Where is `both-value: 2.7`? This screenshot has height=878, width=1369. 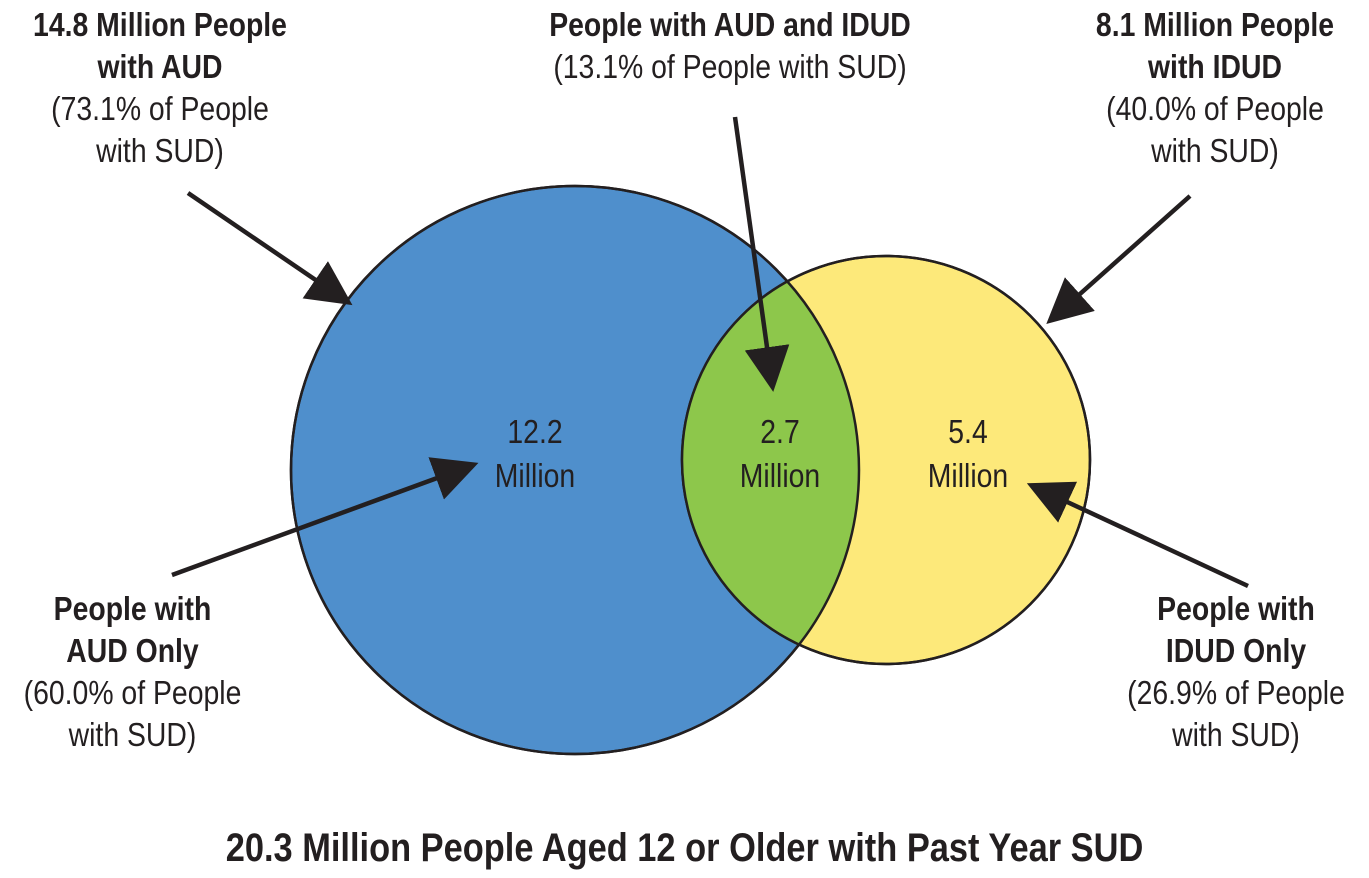
both-value: 2.7 is located at coordinates (780, 431).